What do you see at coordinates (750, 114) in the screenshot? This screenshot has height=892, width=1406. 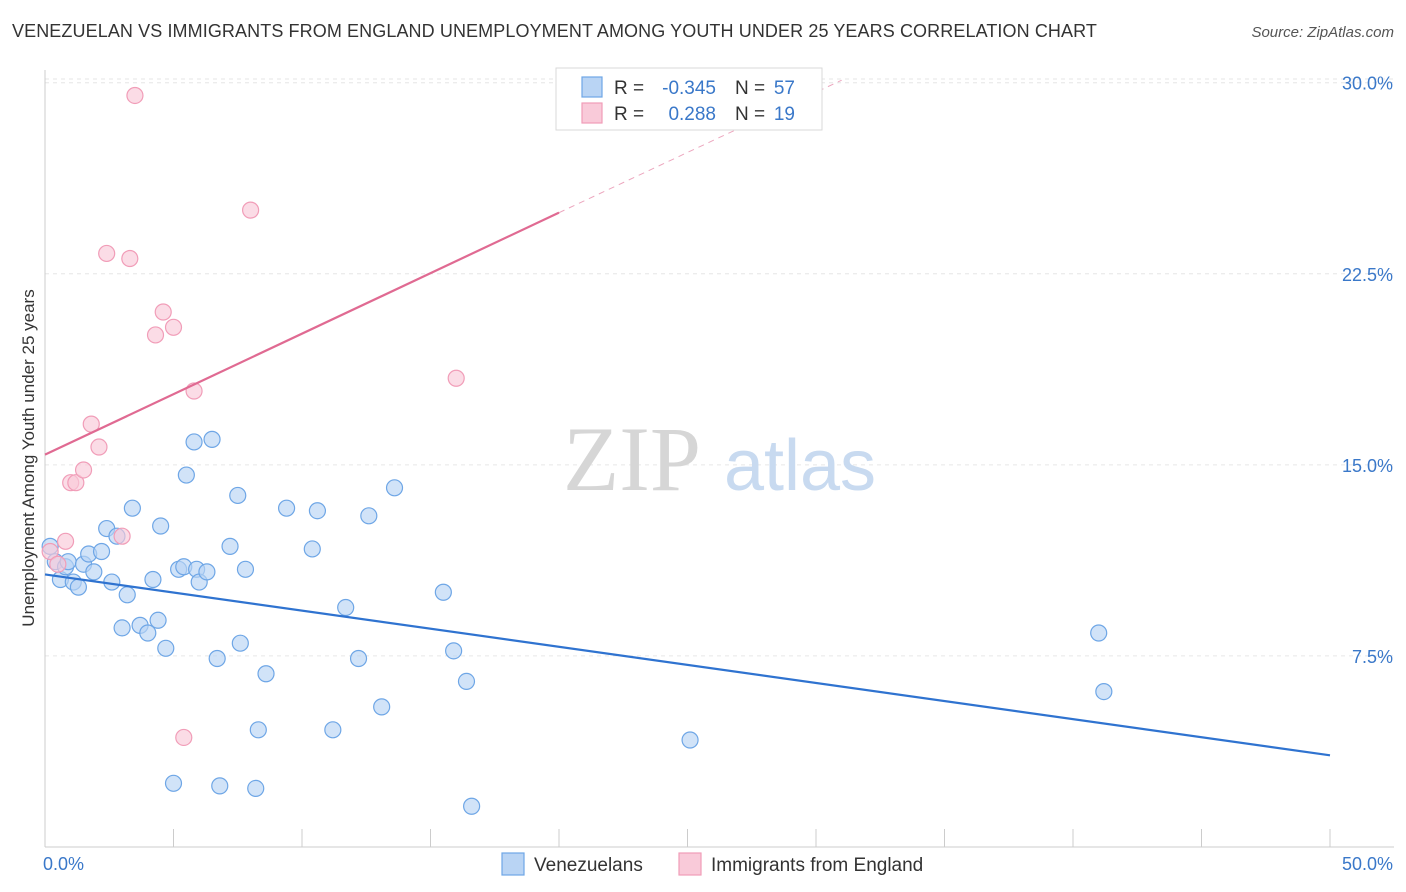 I see `legend-n-label-2: N =` at bounding box center [750, 114].